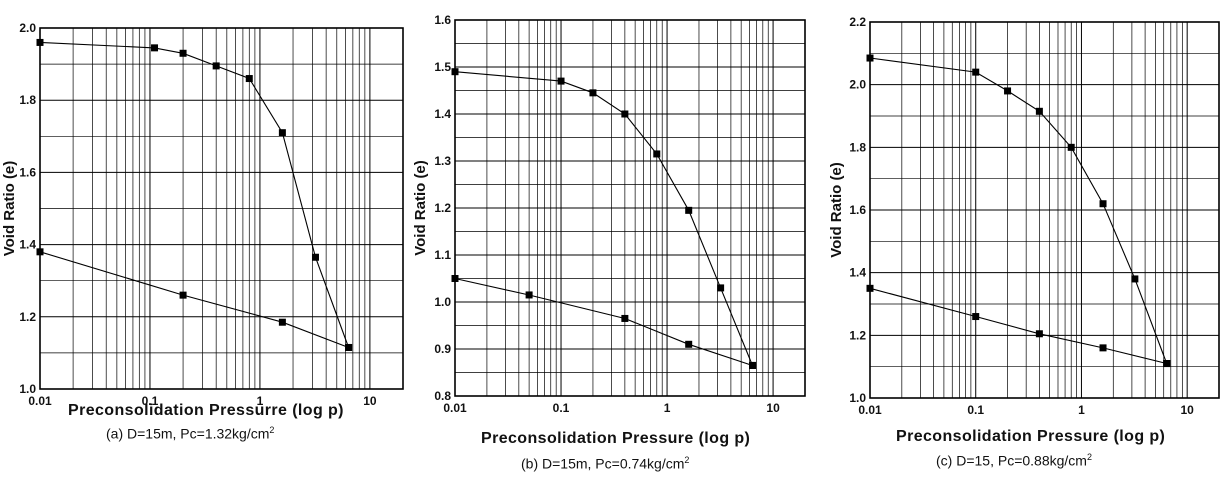  I want to click on chart-b-series-2-line, so click(603, 322).